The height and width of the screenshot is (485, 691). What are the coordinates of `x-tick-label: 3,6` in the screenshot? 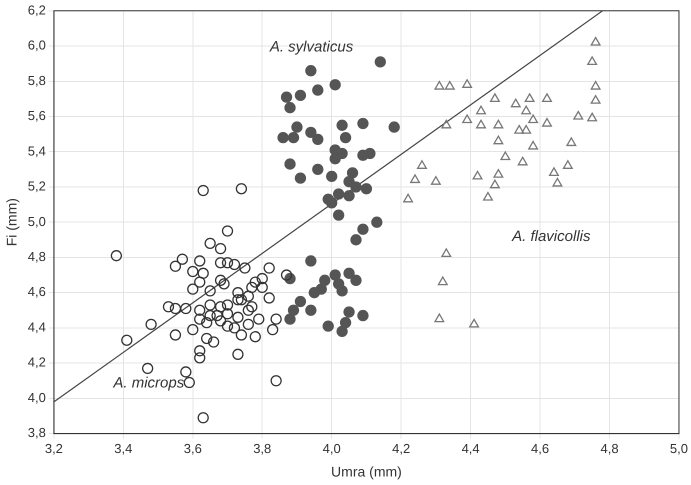 It's located at (193, 448).